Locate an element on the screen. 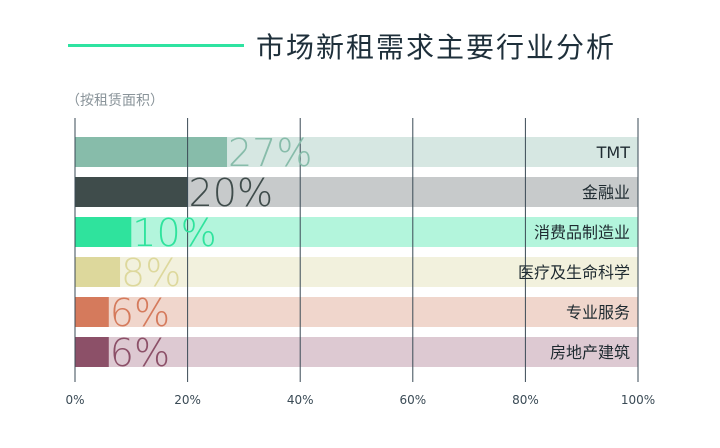  category-label: TMT is located at coordinates (613, 152).